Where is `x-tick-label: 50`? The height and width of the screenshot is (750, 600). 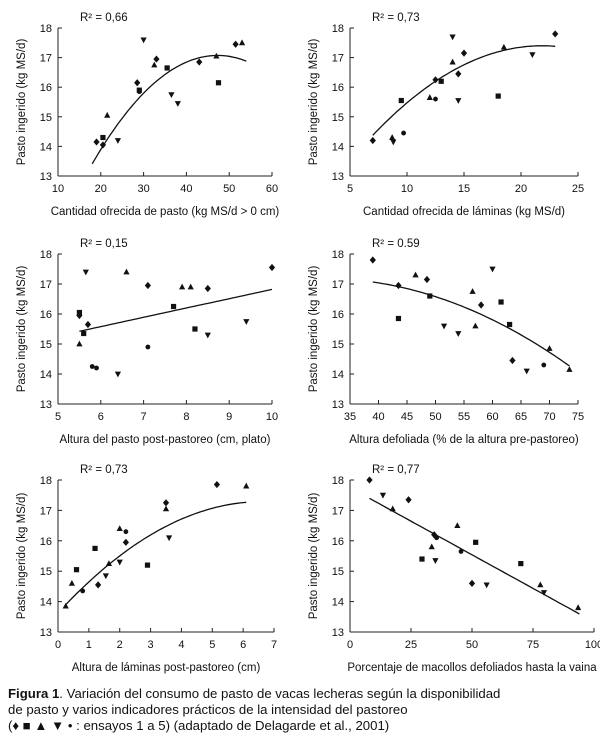 x-tick-label: 50 is located at coordinates (229, 189).